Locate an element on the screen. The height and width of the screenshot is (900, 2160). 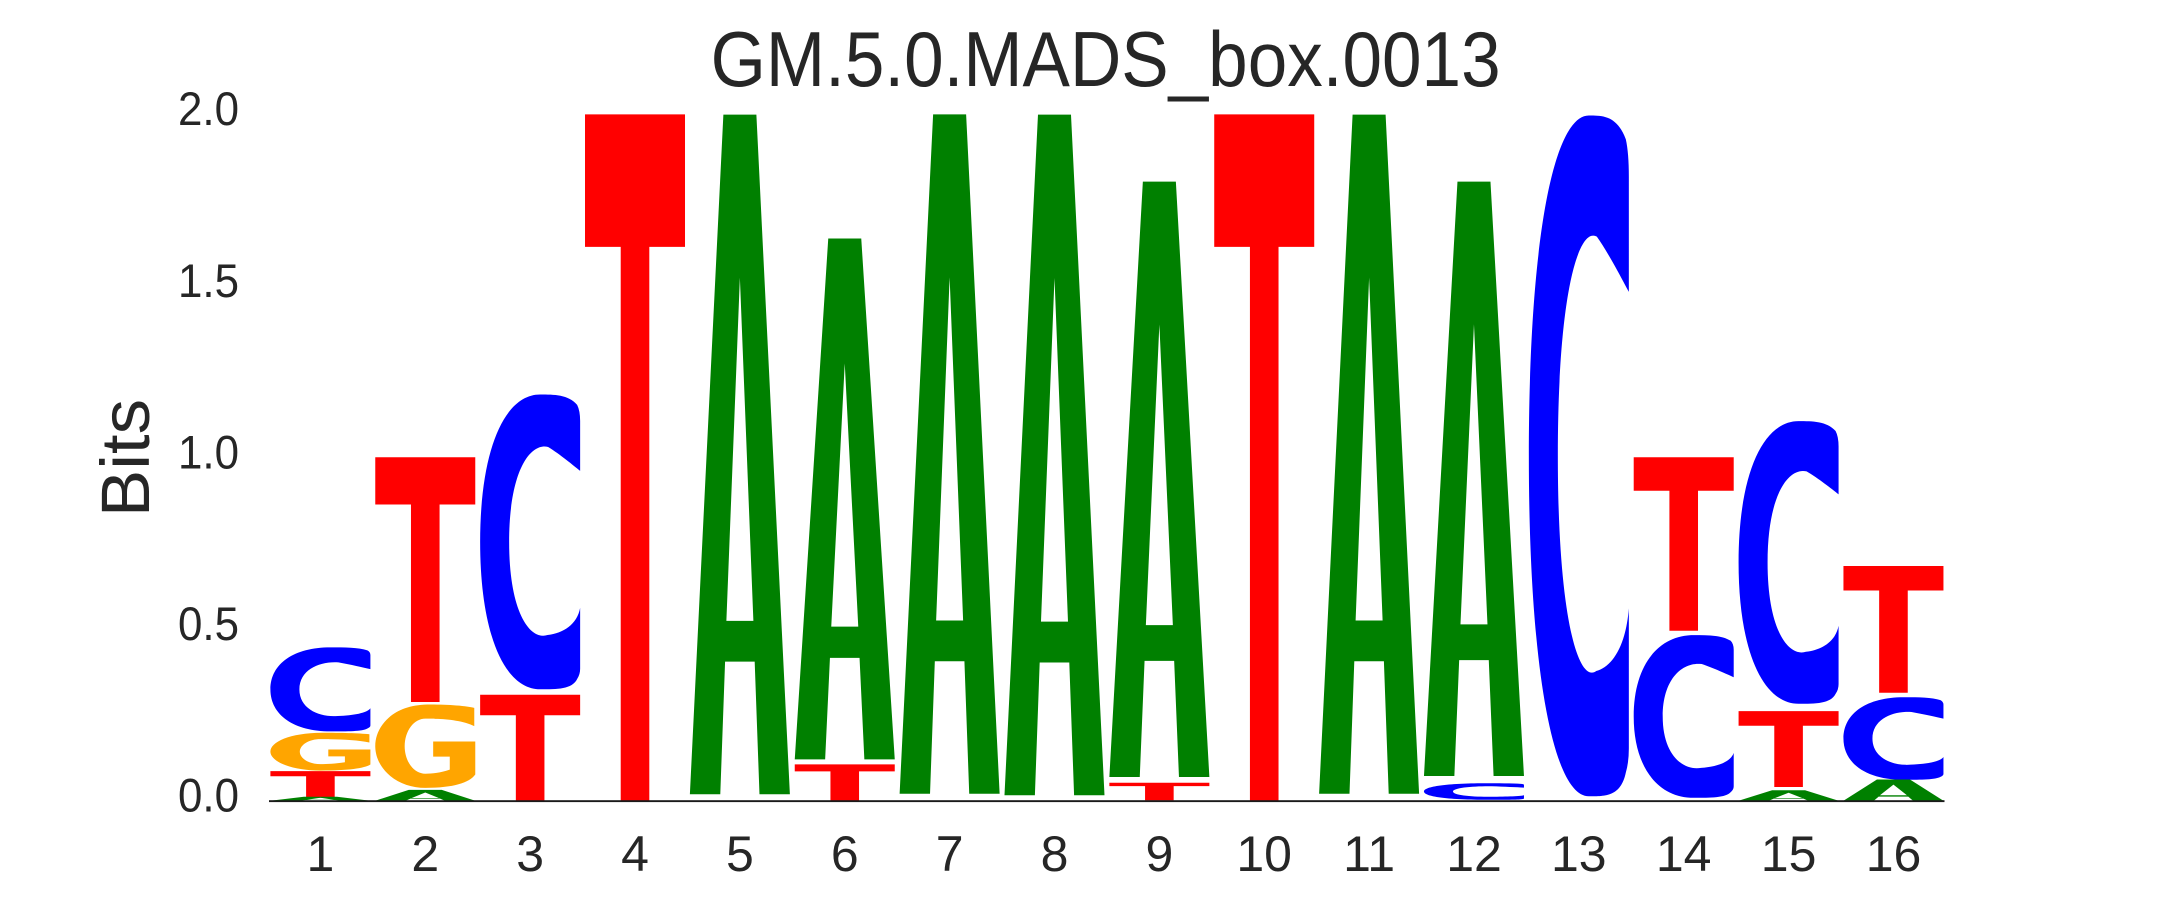
svg-text: 5 is located at coordinates (740, 854).